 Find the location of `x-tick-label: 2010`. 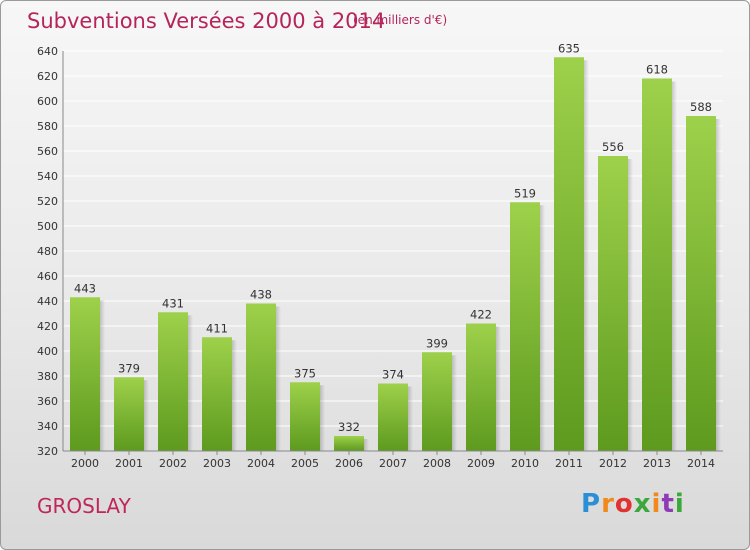

x-tick-label: 2010 is located at coordinates (525, 463).